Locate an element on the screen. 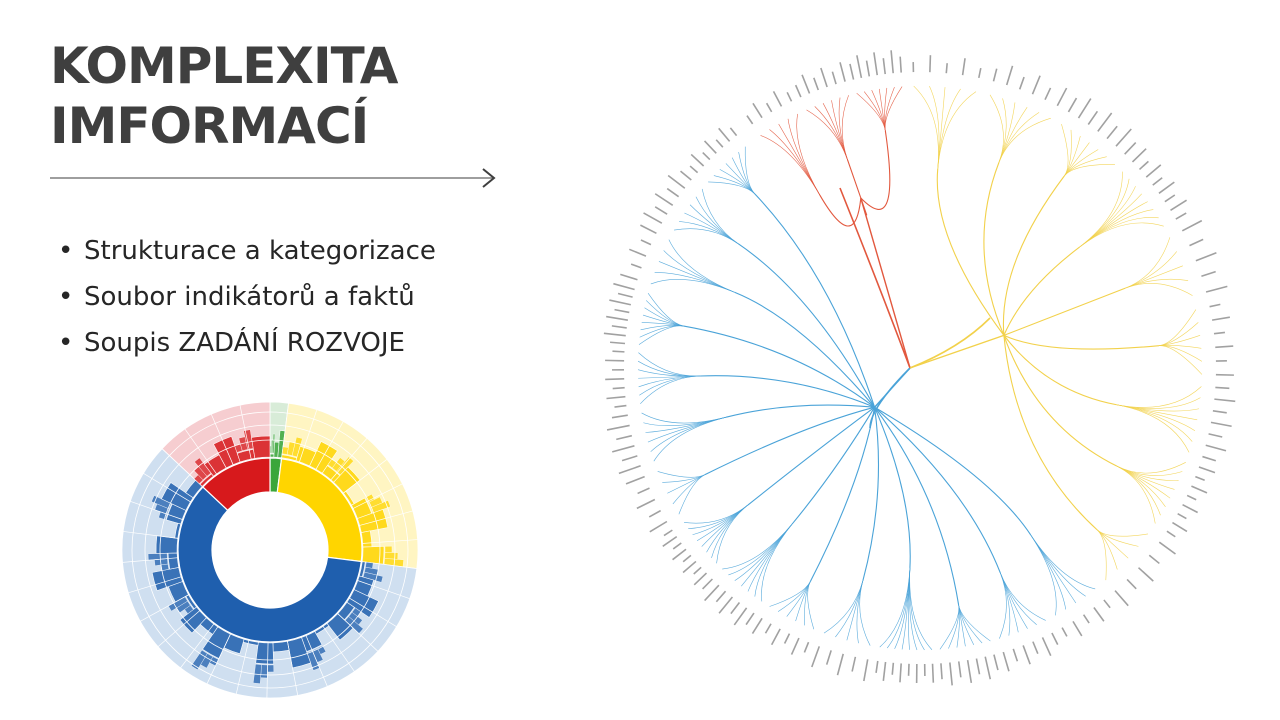  bullet-item: Soupis ZADÁNÍ ROZVOJE is located at coordinates (247, 343).